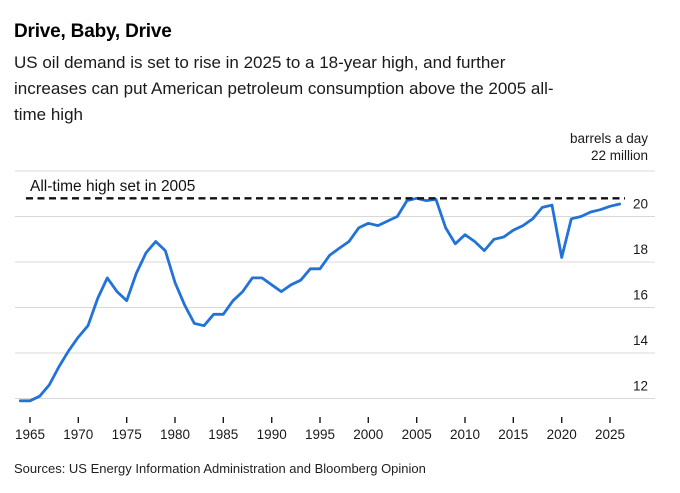 This screenshot has width=680, height=493. I want to click on x-tick-label: 1995, so click(320, 434).